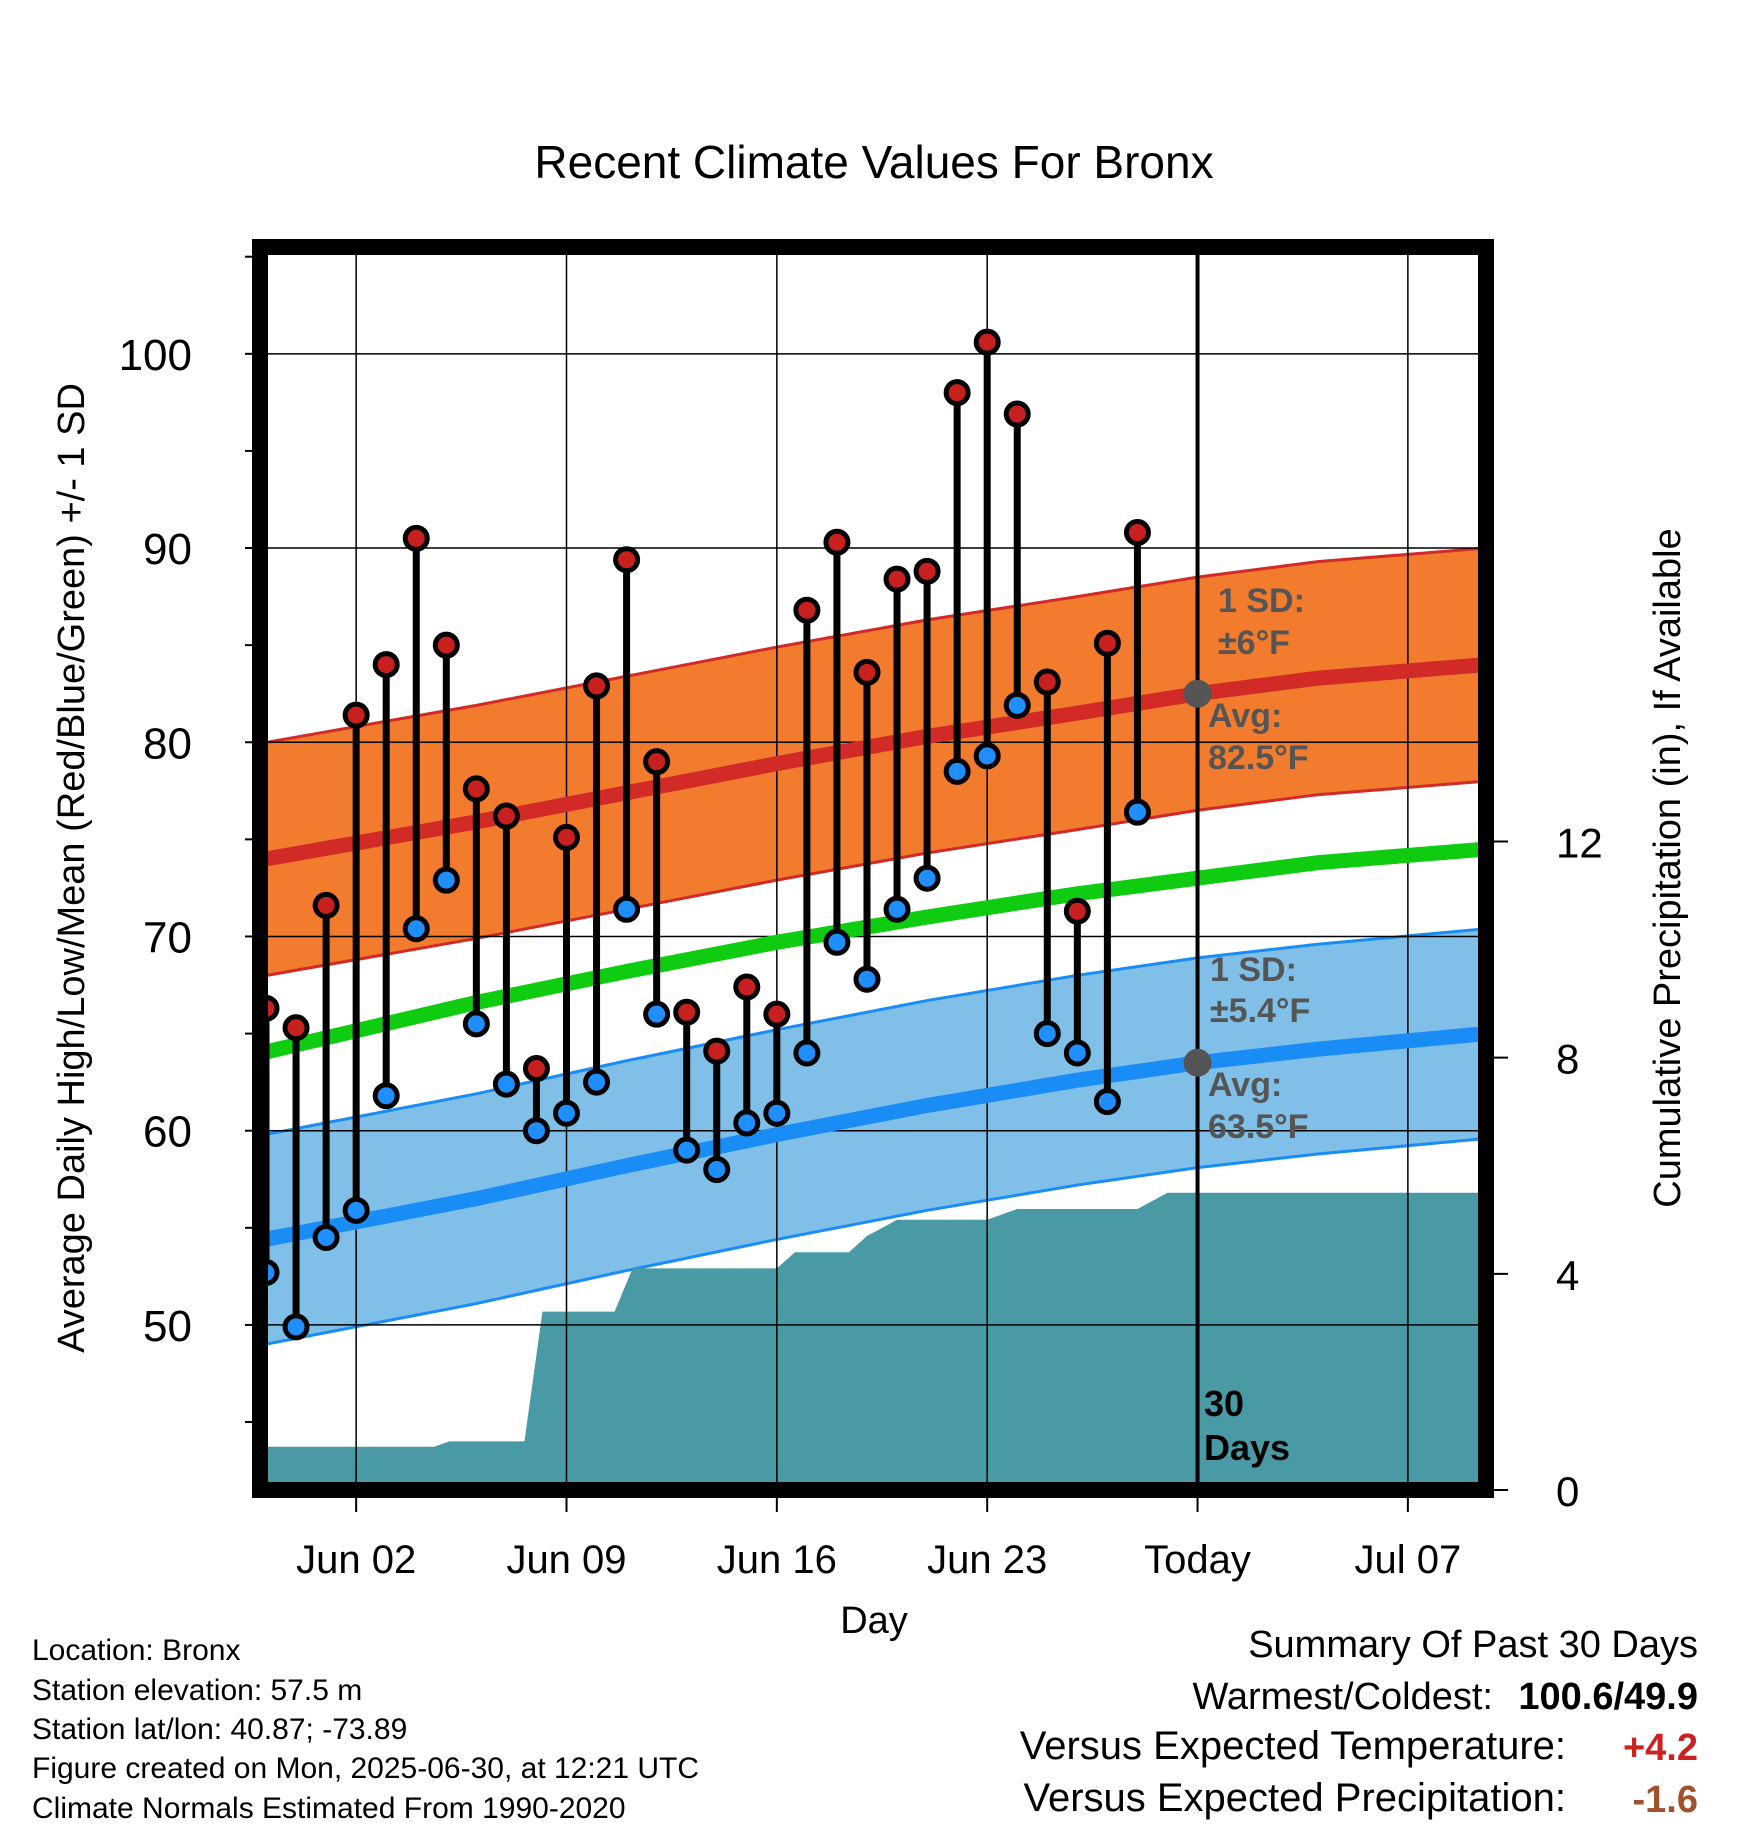 This screenshot has width=1748, height=1828. I want to click on y2-tick-label: 0, so click(1567, 1491).